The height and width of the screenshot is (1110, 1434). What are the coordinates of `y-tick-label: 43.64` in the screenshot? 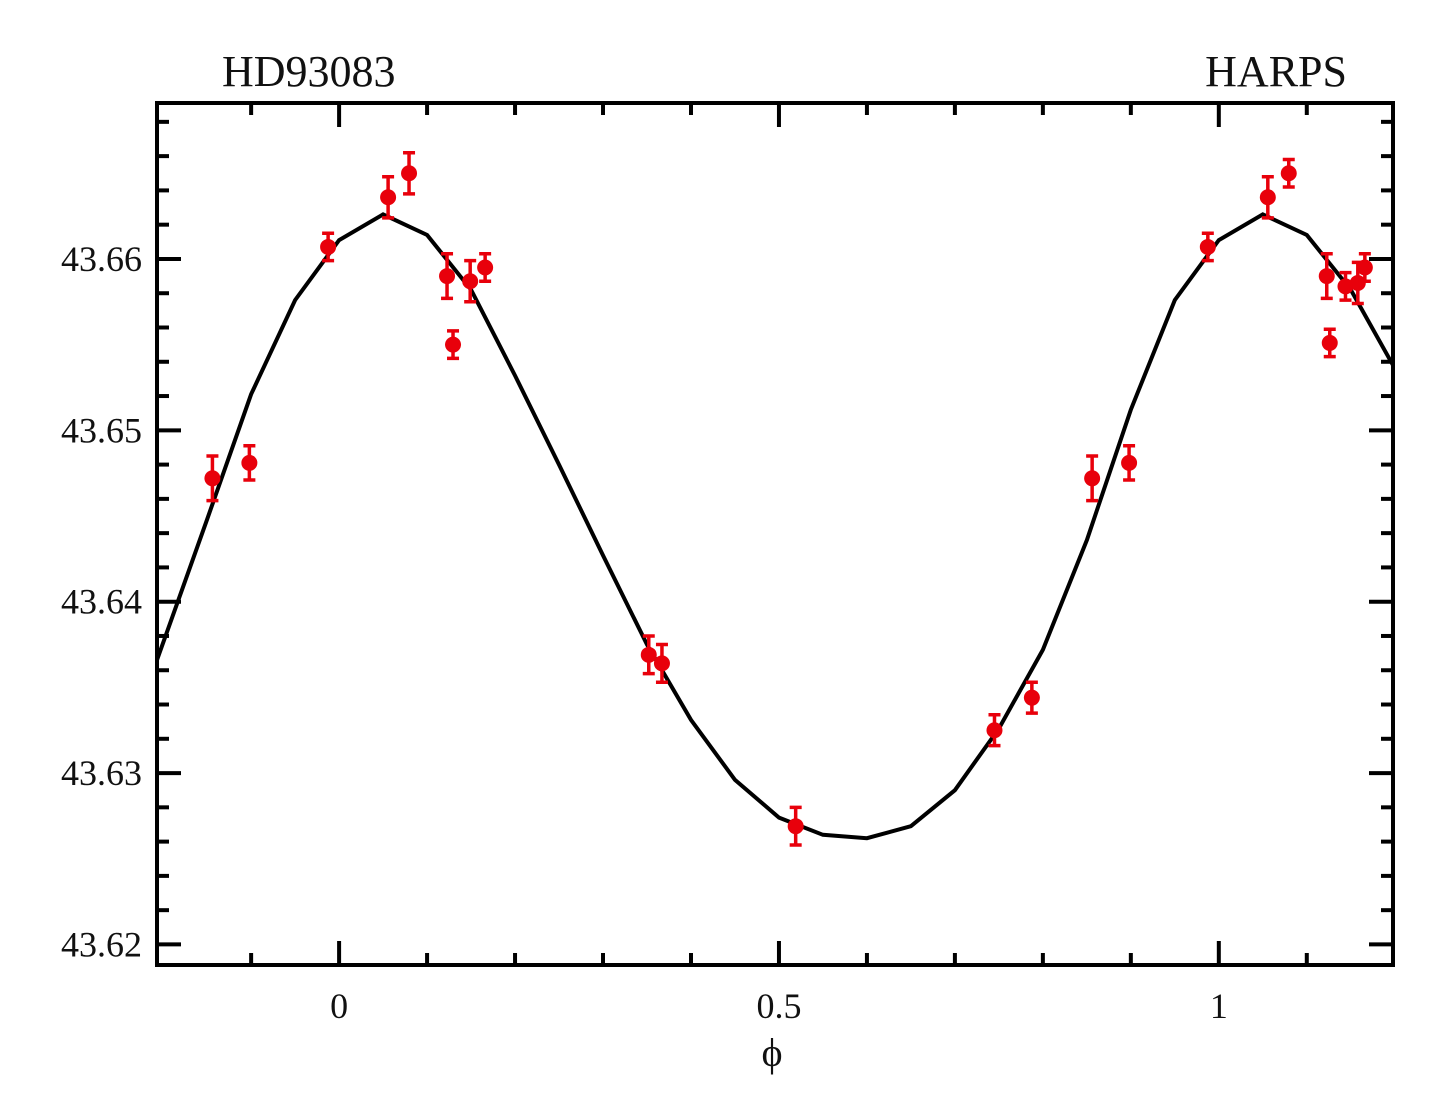 It's located at (101, 602).